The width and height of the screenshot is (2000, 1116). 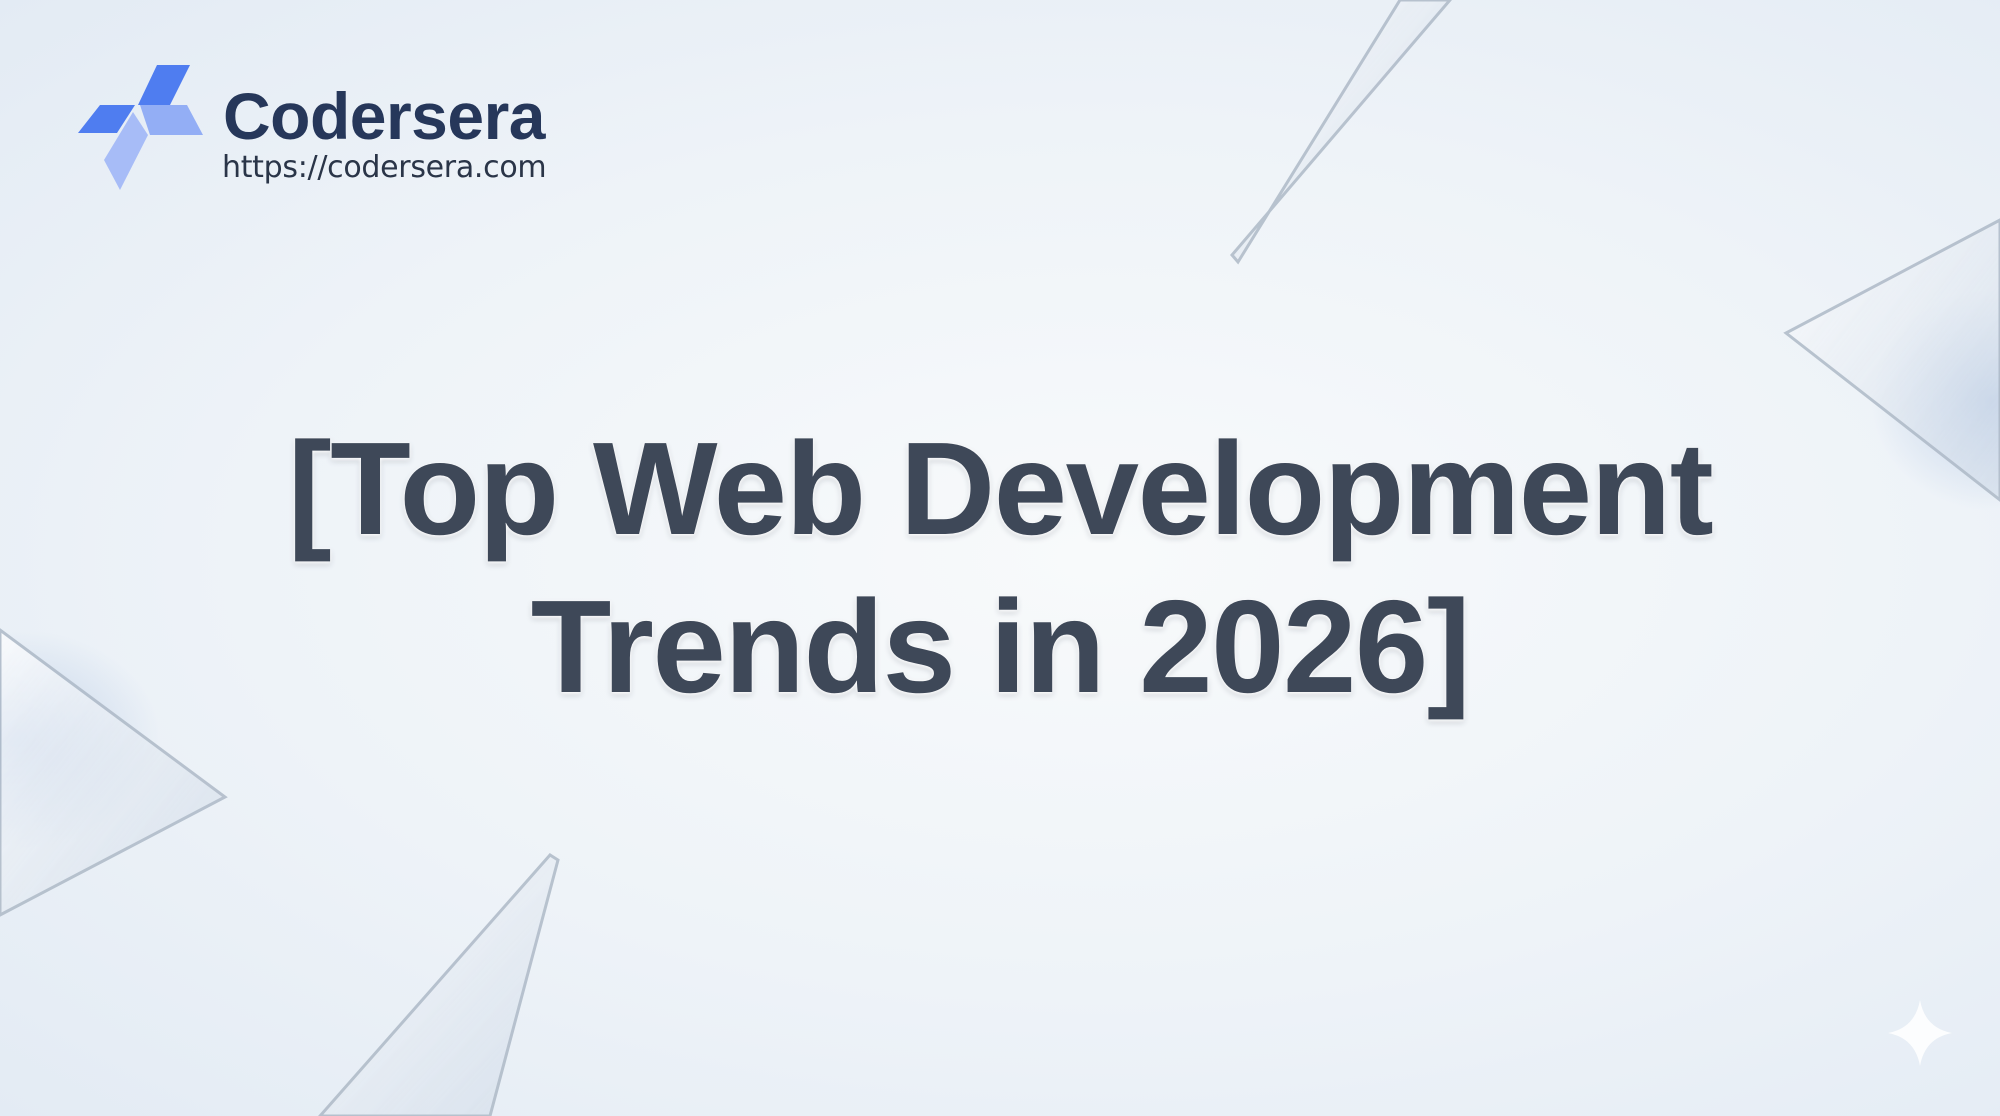 What do you see at coordinates (1891, 360) in the screenshot?
I see `glass-shard-right` at bounding box center [1891, 360].